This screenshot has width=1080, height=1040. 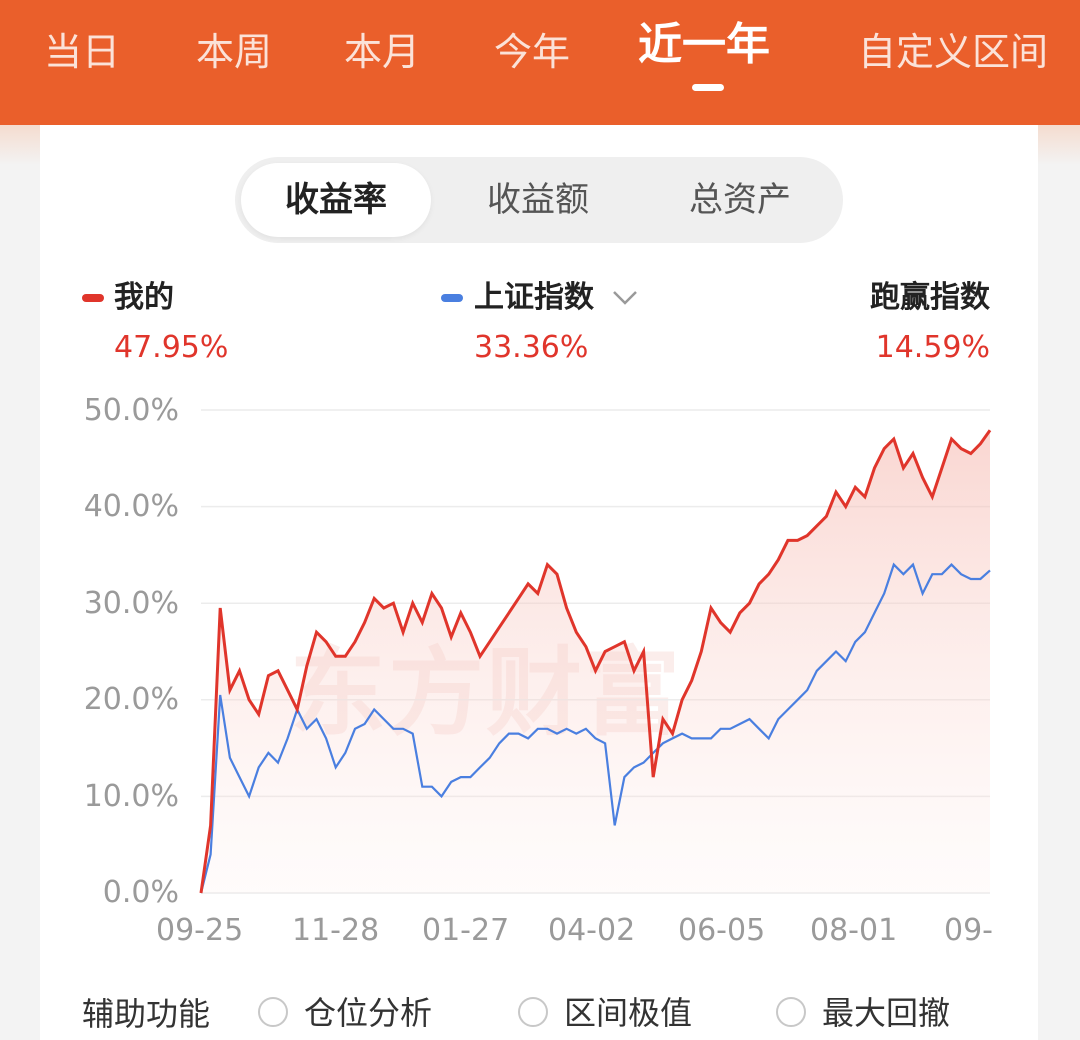 What do you see at coordinates (368, 1013) in the screenshot?
I see `option-label: 仓位分析` at bounding box center [368, 1013].